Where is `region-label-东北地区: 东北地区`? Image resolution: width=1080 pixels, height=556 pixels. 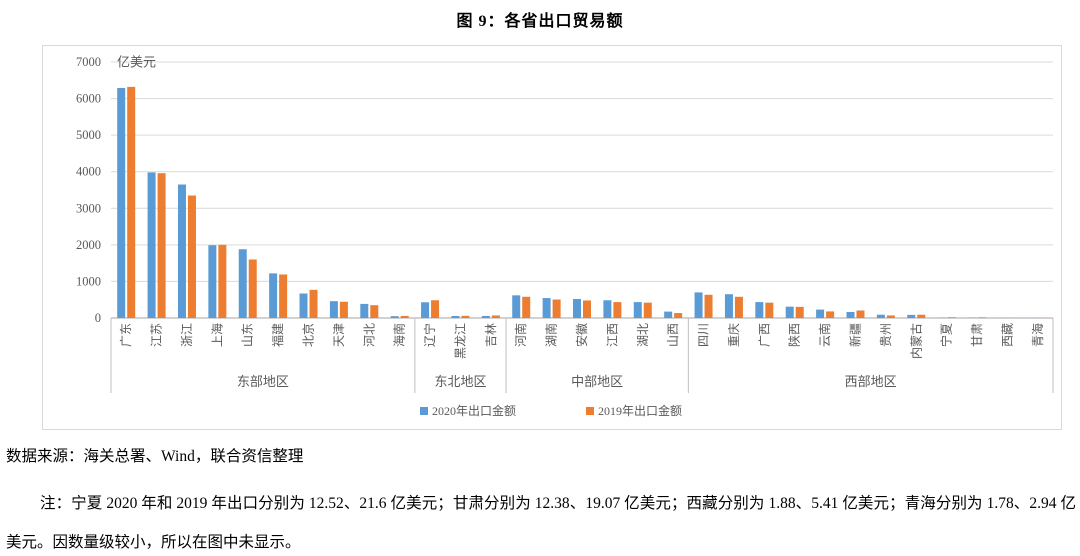
region-label-东北地区: 东北地区 is located at coordinates (460, 381).